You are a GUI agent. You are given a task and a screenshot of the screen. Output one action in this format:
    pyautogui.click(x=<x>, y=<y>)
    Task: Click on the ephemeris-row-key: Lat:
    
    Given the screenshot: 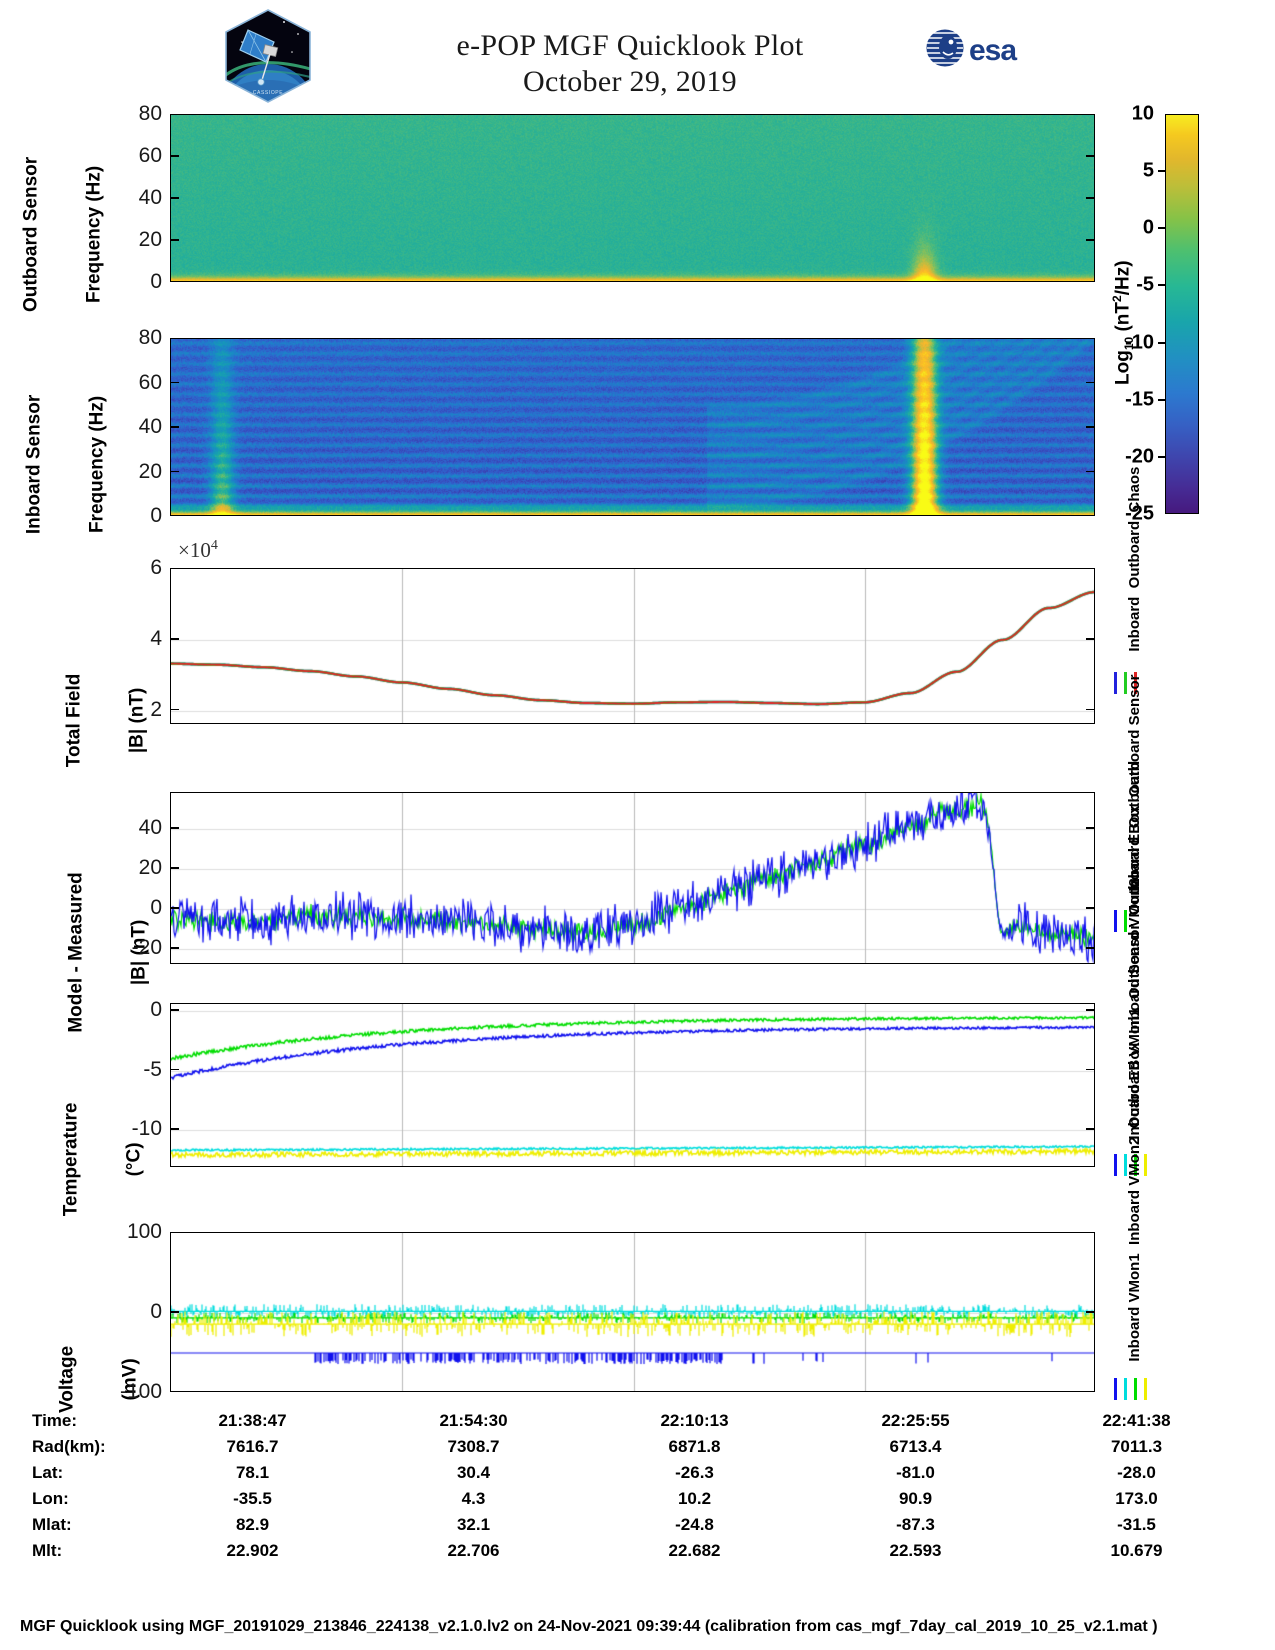 What is the action you would take?
    pyautogui.click(x=48, y=1472)
    